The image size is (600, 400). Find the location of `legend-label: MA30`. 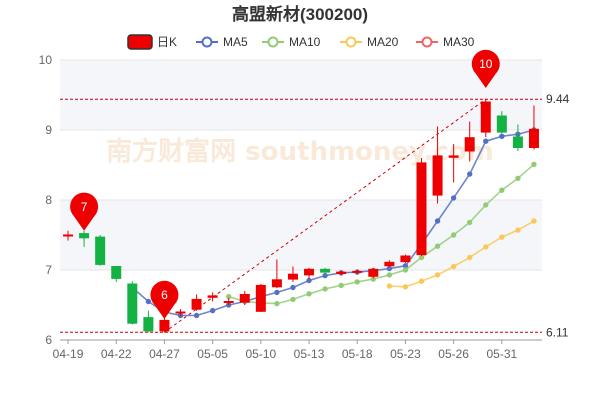

legend-label: MA30 is located at coordinates (459, 42).